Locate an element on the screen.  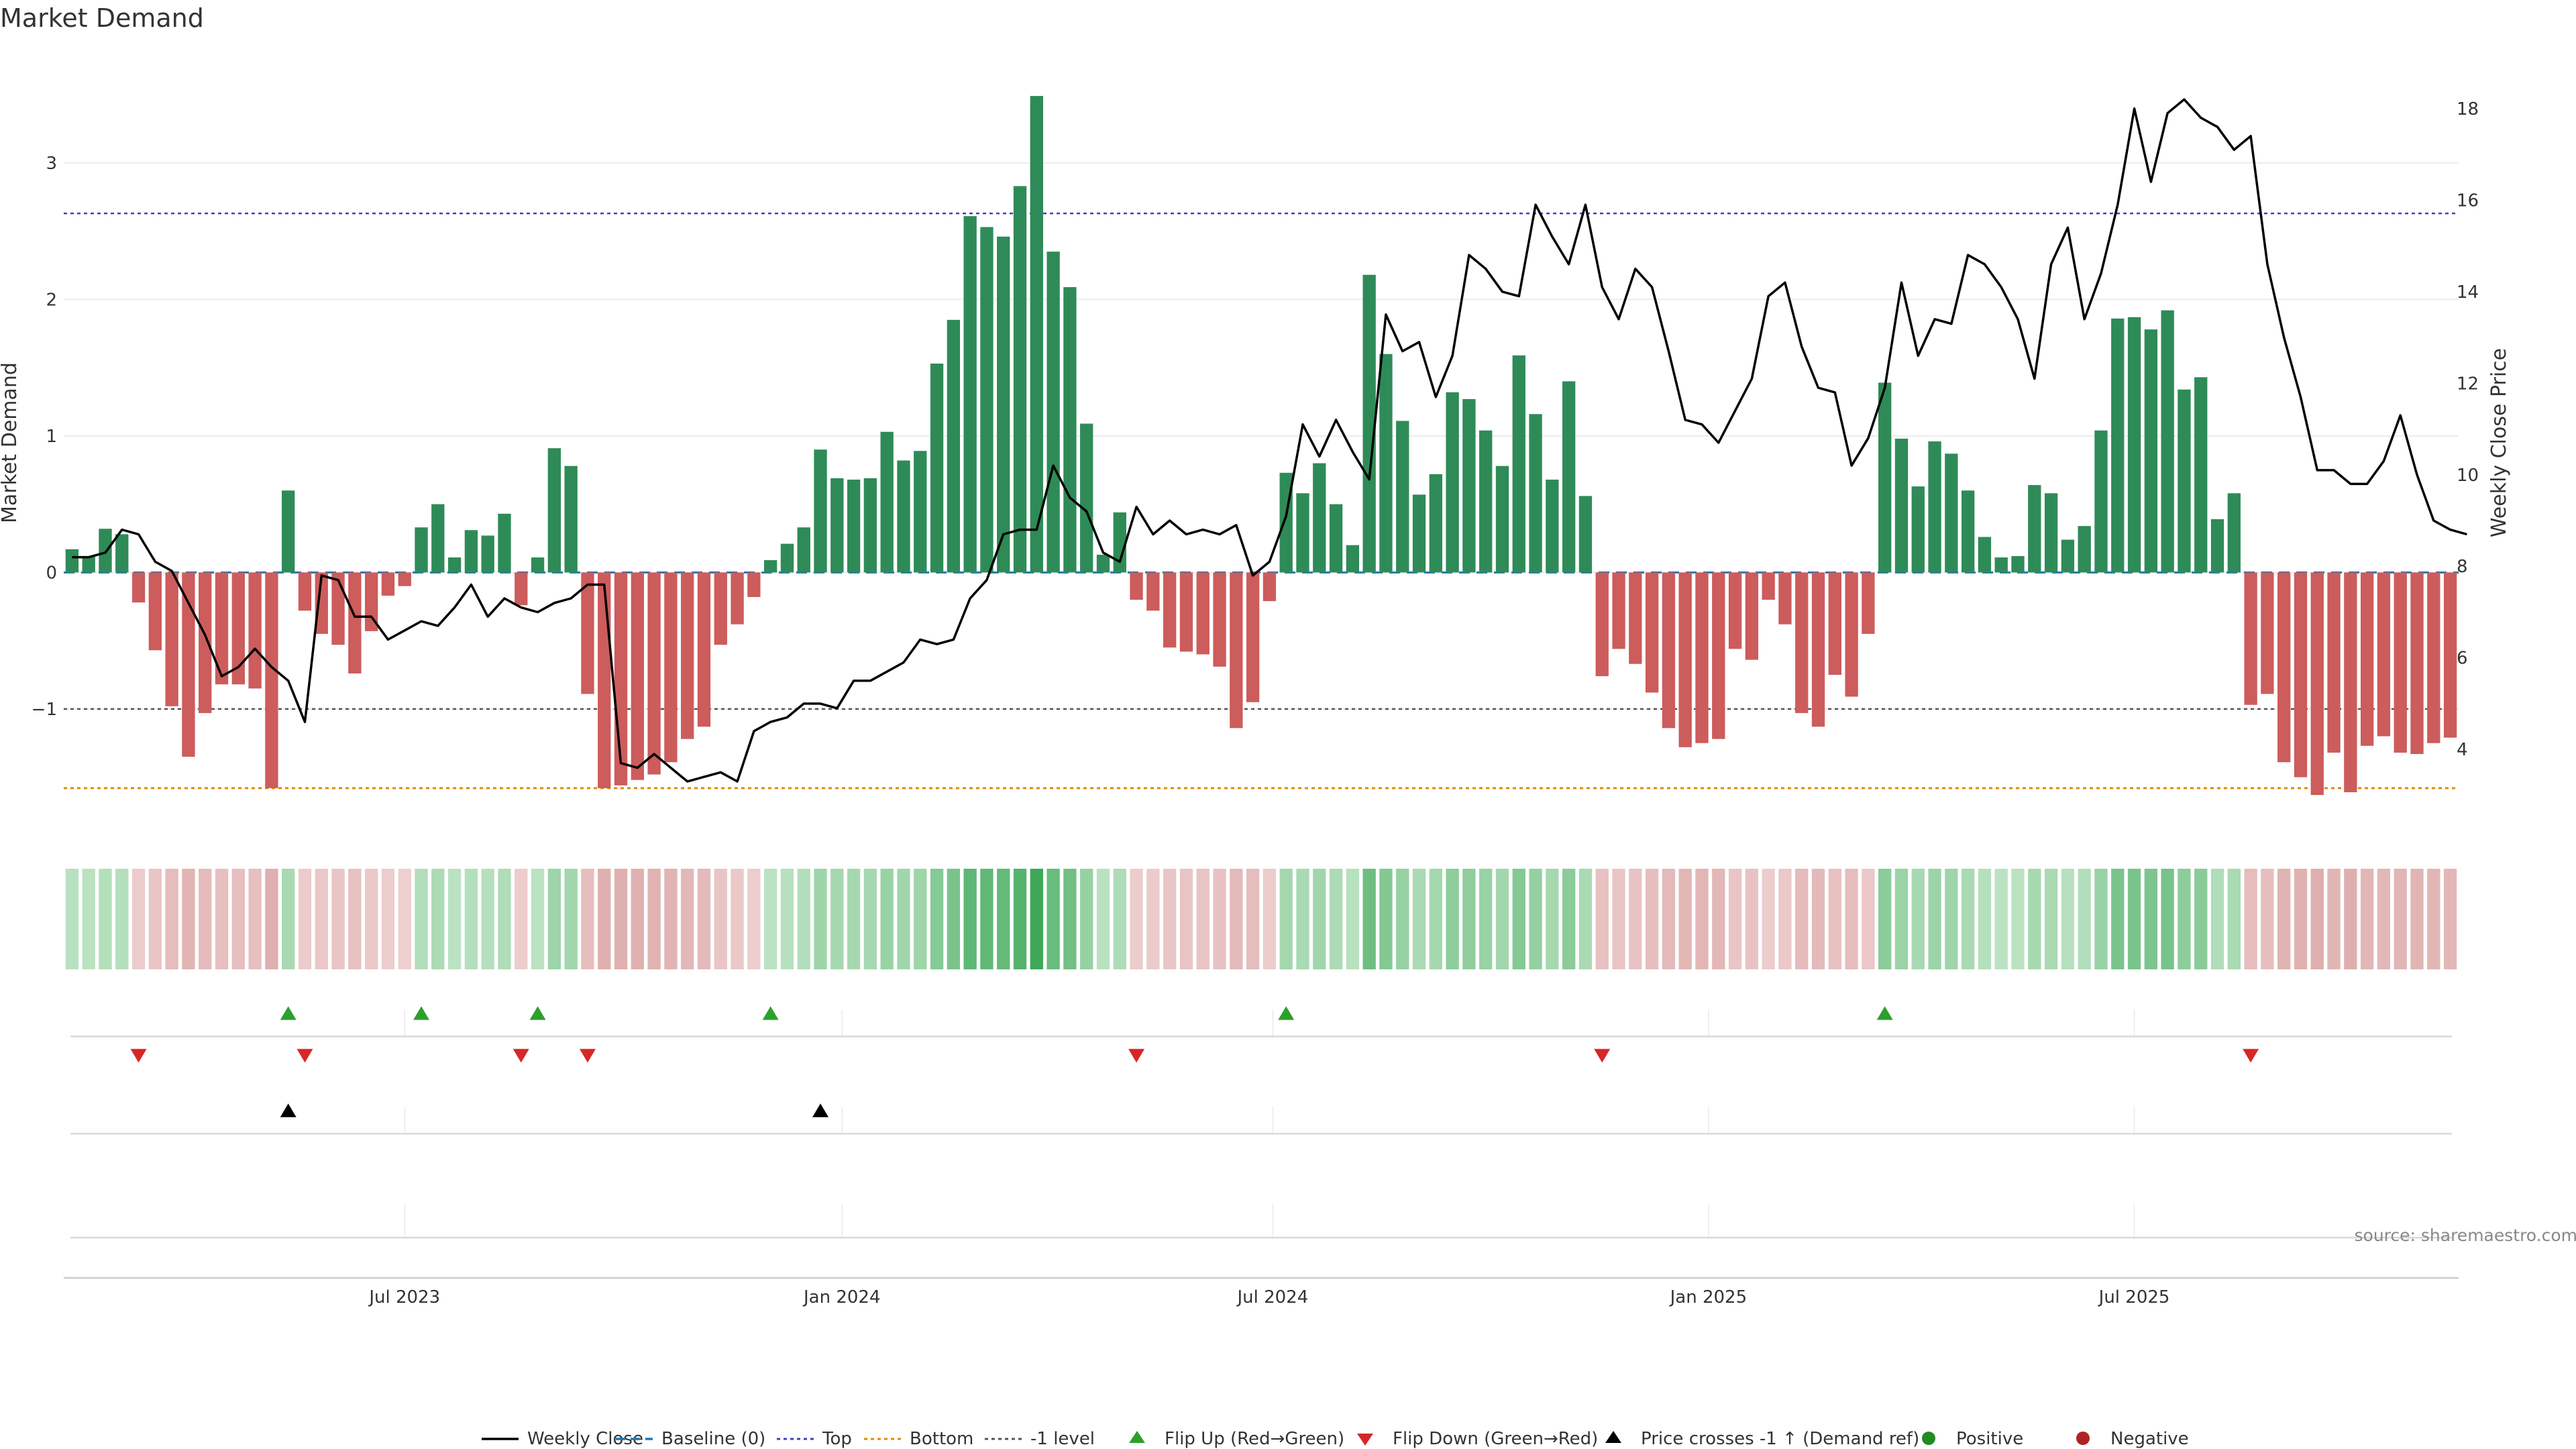
legend-label: Bottom is located at coordinates (941, 1439).